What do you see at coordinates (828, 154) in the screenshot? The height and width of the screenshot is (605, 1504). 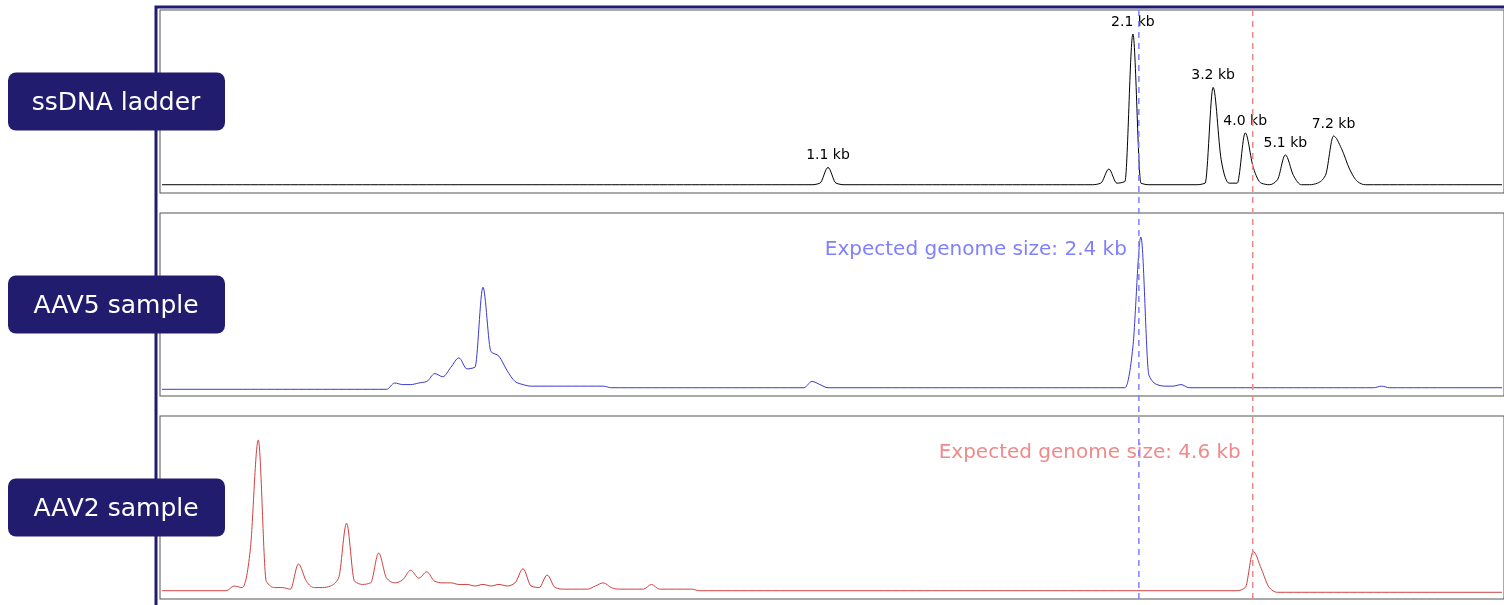 I see `annotation: 1.1 kb` at bounding box center [828, 154].